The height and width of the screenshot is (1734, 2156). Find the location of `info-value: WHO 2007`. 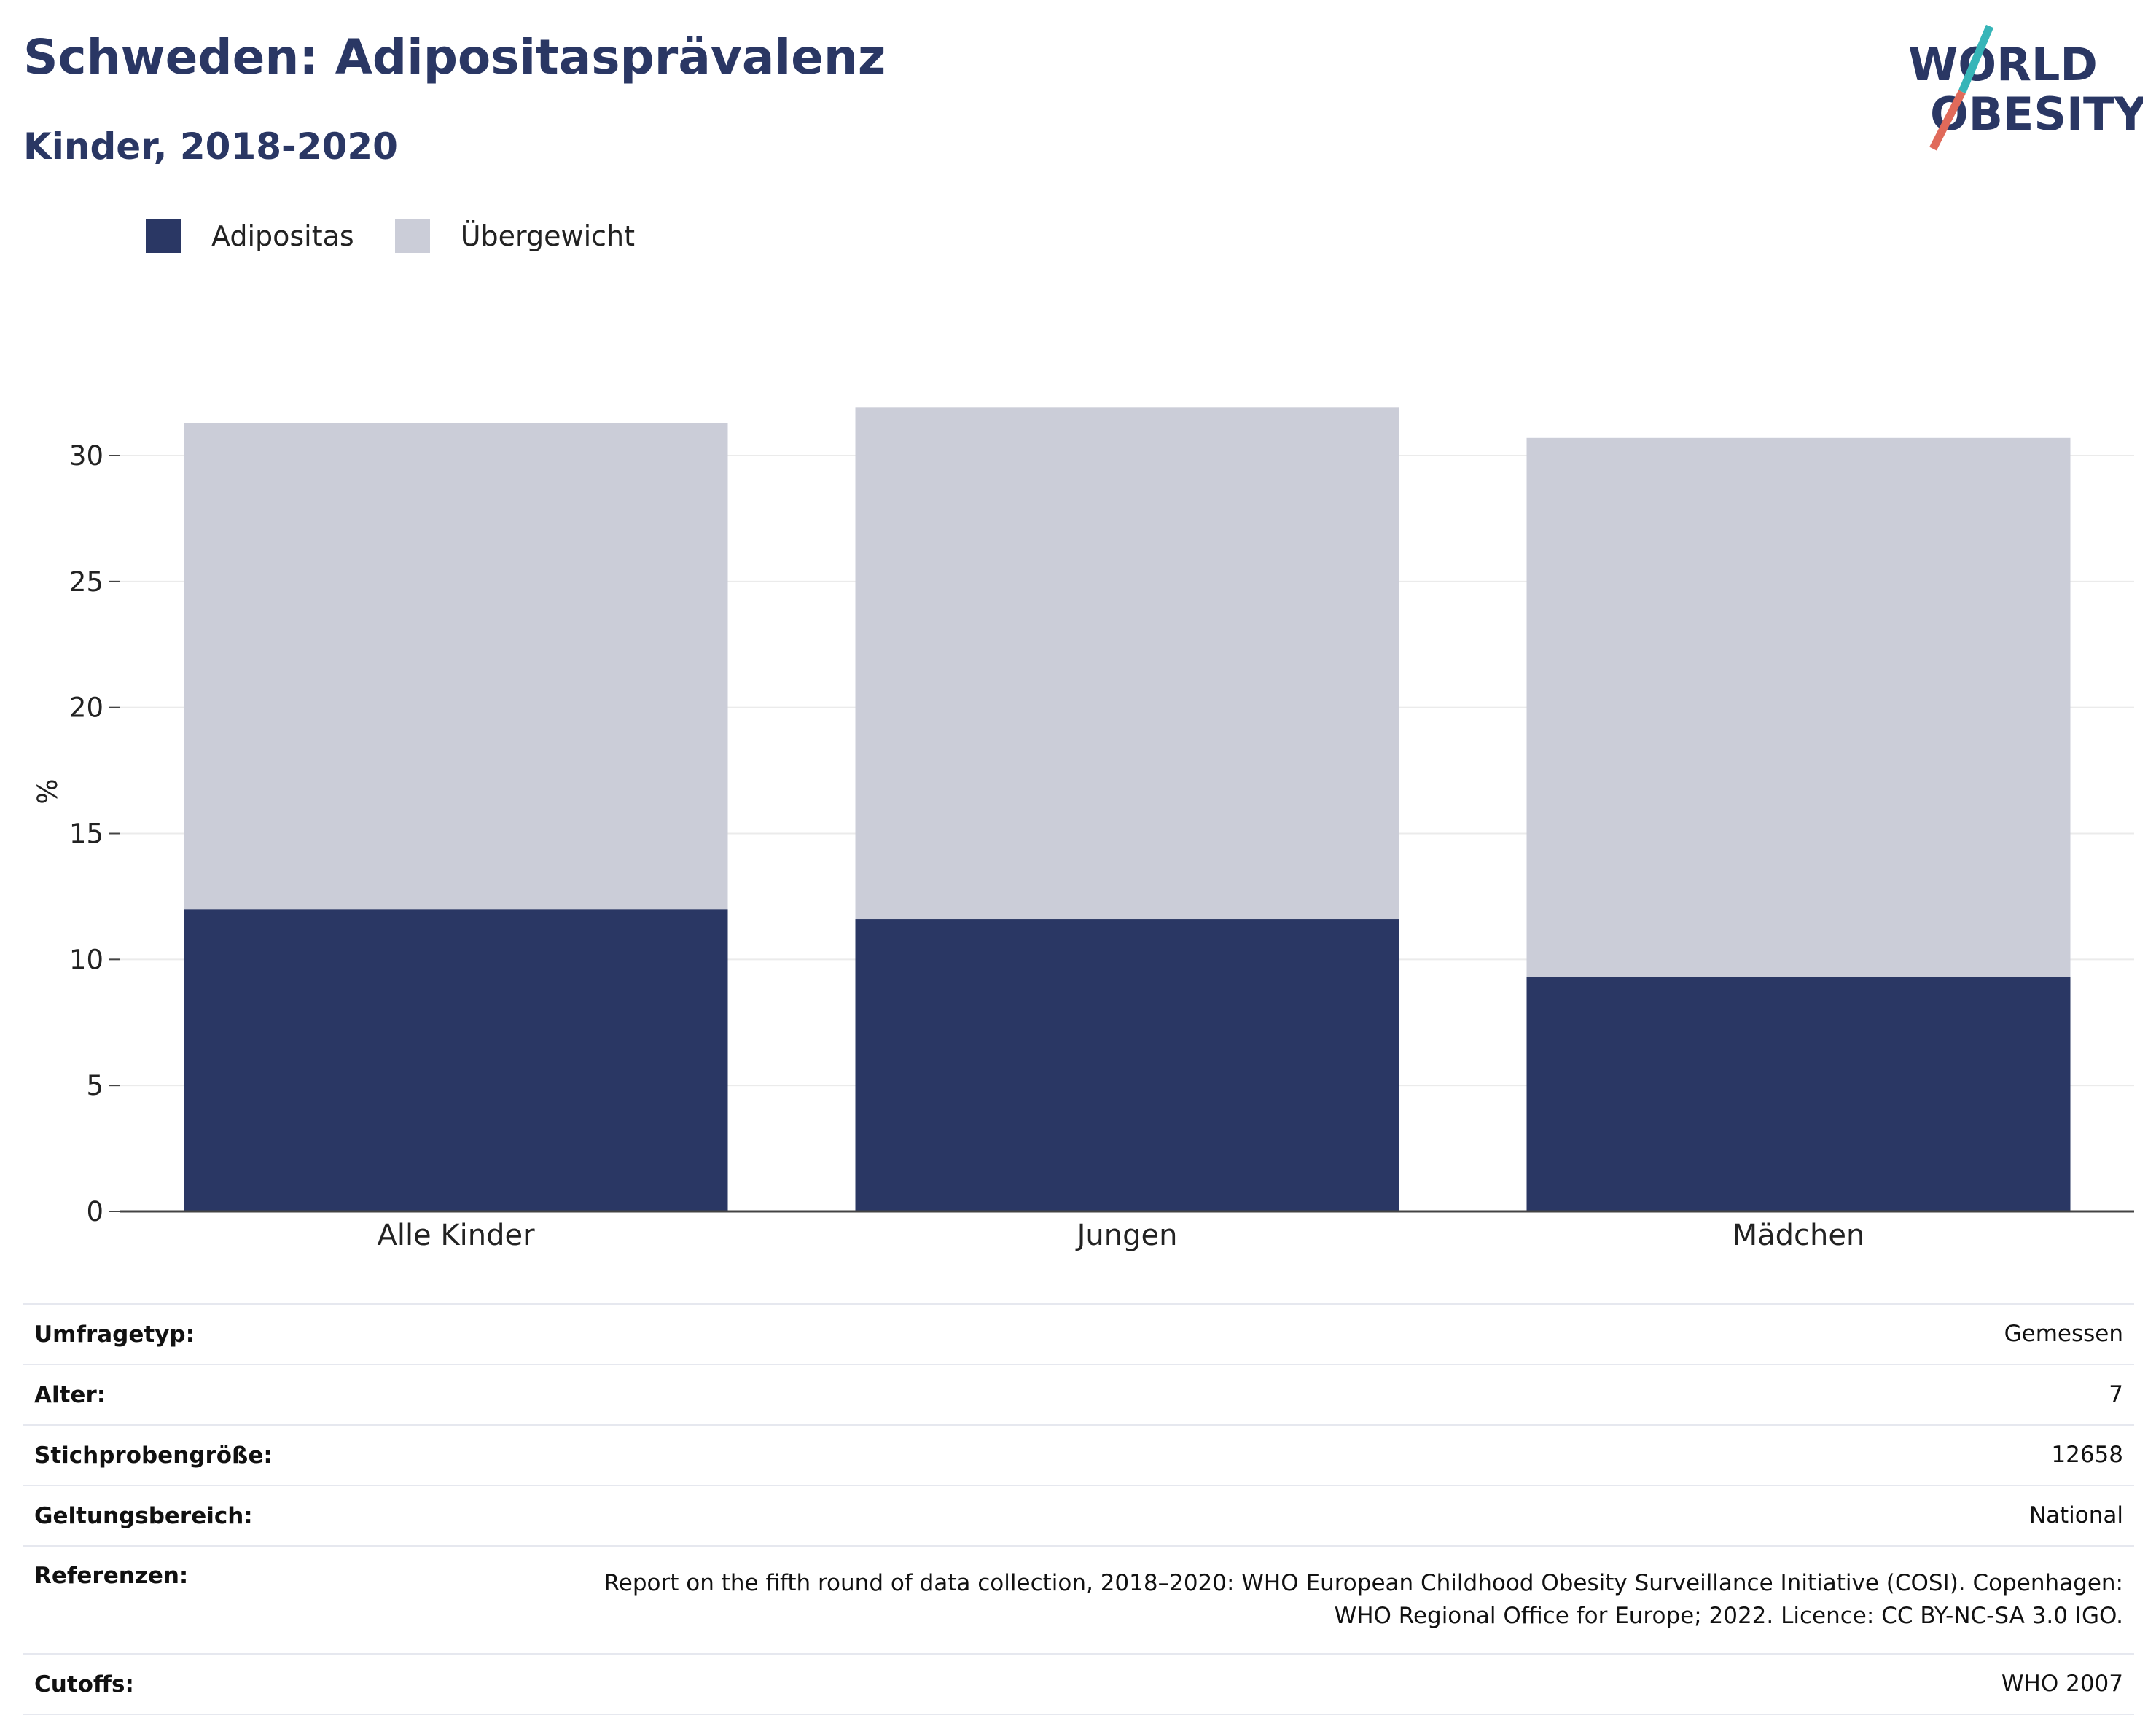

info-value: WHO 2007 is located at coordinates (1236, 1684).